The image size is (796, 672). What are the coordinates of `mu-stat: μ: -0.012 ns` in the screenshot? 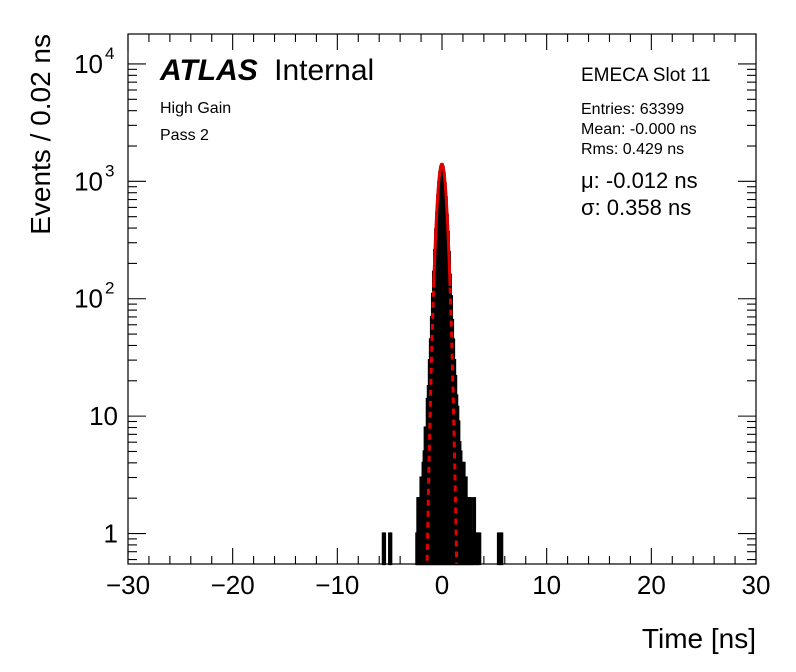 It's located at (639, 180).